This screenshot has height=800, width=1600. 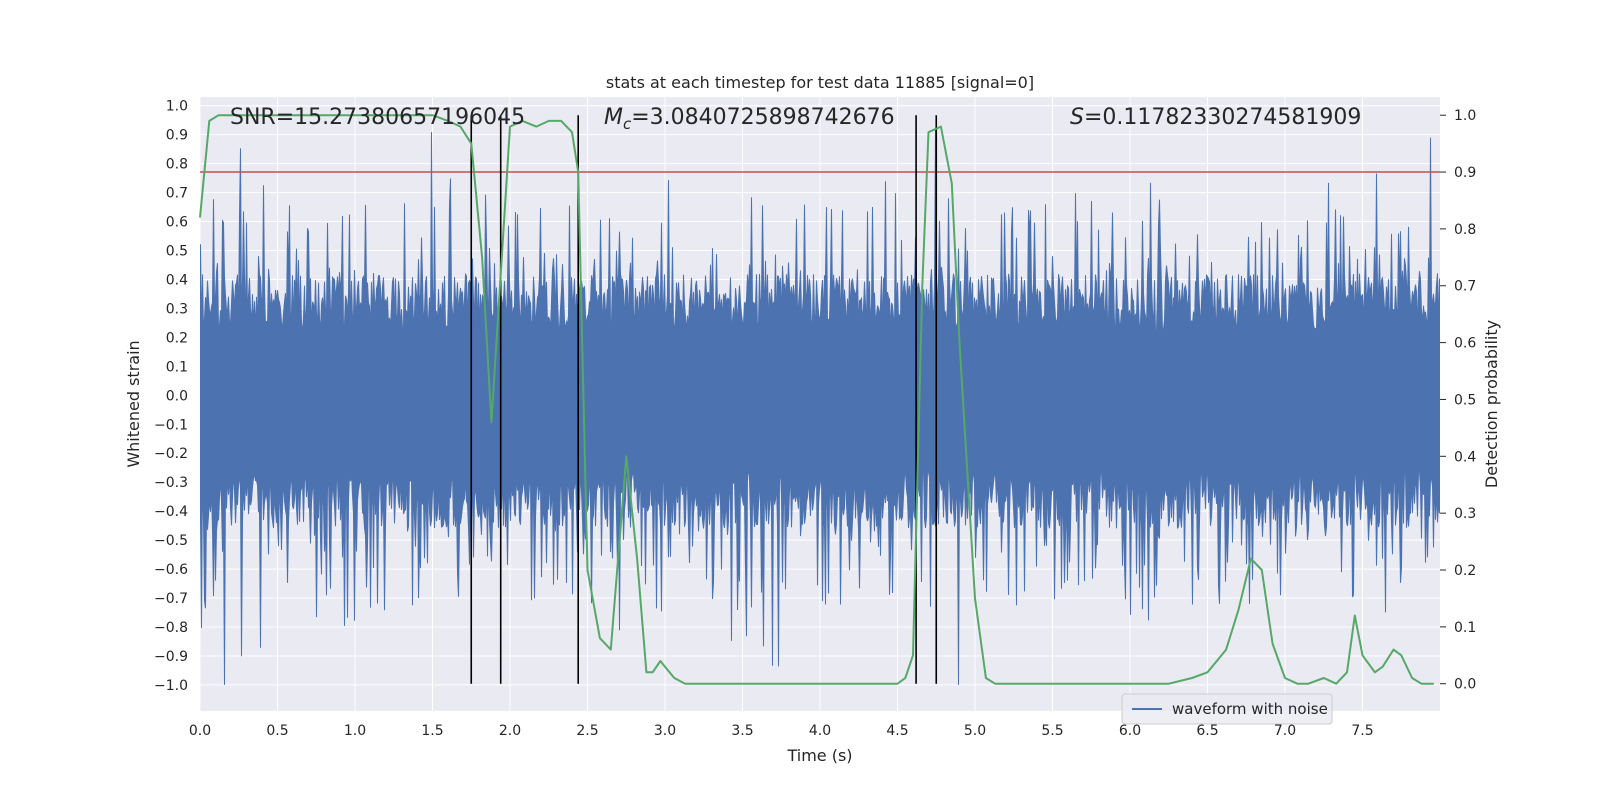 I want to click on y-tick-label-left: −0.6, so click(x=171, y=570).